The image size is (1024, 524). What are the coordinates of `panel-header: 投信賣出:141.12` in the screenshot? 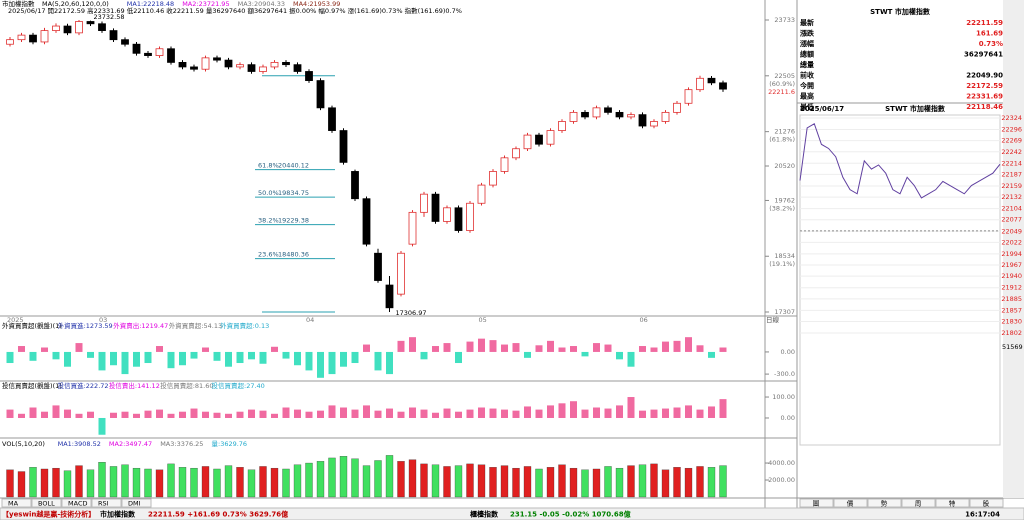 It's located at (134, 385).